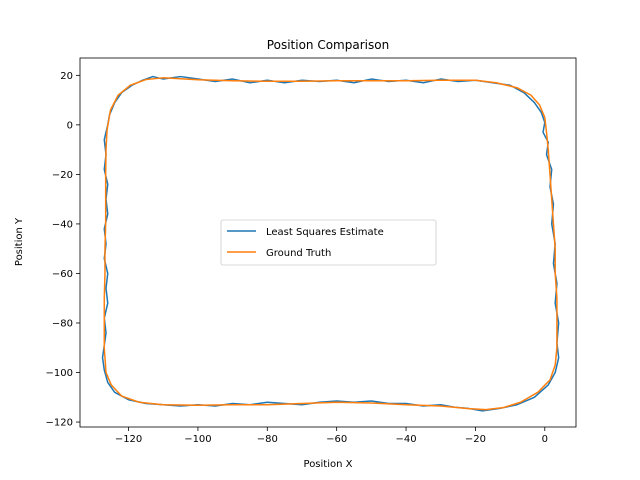 The height and width of the screenshot is (480, 640). Describe the element at coordinates (197, 439) in the screenshot. I see `x-tick-label: −100` at that location.